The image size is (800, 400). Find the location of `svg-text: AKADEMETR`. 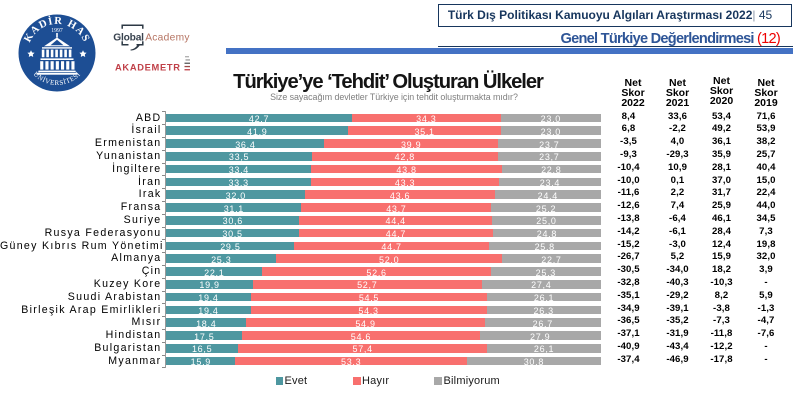

svg-text: AKADEMETR is located at coordinates (148, 67).